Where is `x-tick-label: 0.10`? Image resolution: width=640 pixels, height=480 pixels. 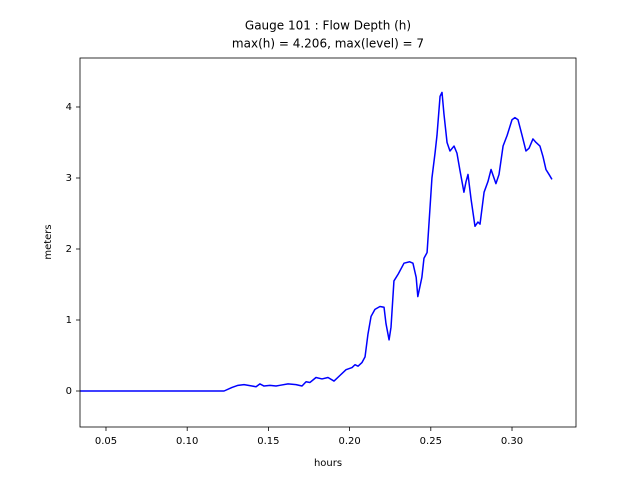
x-tick-label: 0.10 is located at coordinates (187, 441).